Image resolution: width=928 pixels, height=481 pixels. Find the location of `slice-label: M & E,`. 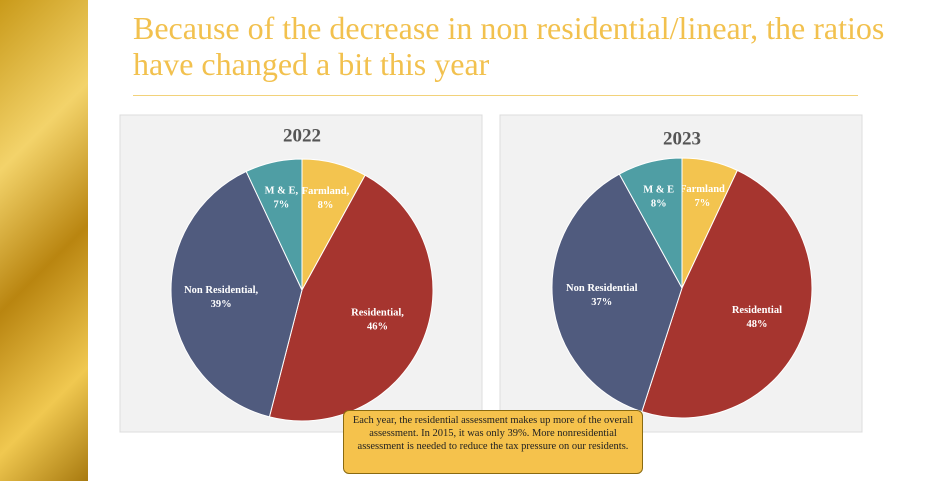

slice-label: M & E, is located at coordinates (282, 190).